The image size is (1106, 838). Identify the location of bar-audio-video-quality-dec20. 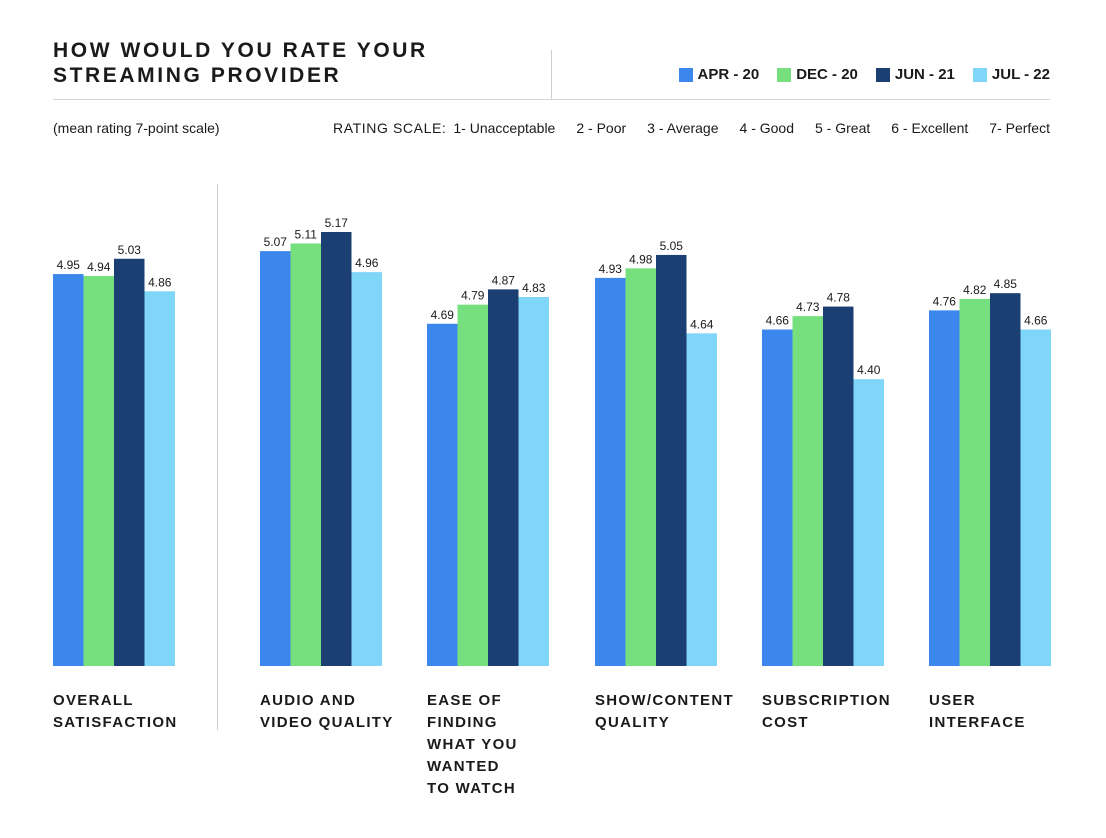
(305, 454).